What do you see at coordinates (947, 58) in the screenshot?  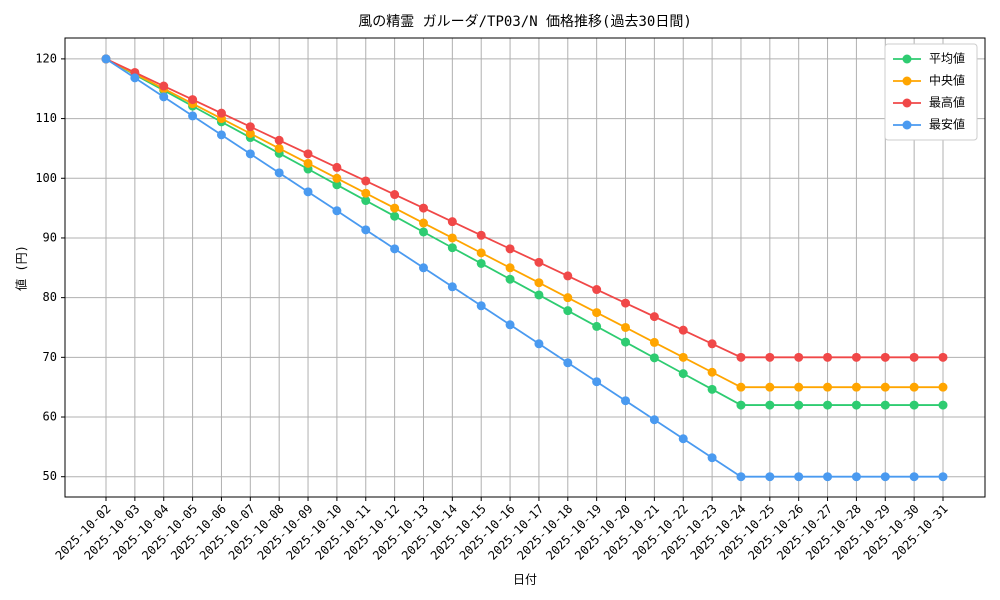 I see `legend-label: 平均値` at bounding box center [947, 58].